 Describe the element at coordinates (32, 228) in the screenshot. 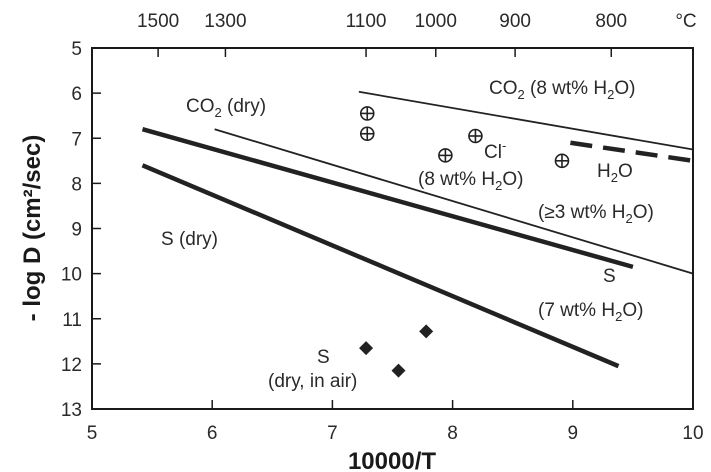

I see `y-axis-title: - log D (cm²/sec)` at that location.